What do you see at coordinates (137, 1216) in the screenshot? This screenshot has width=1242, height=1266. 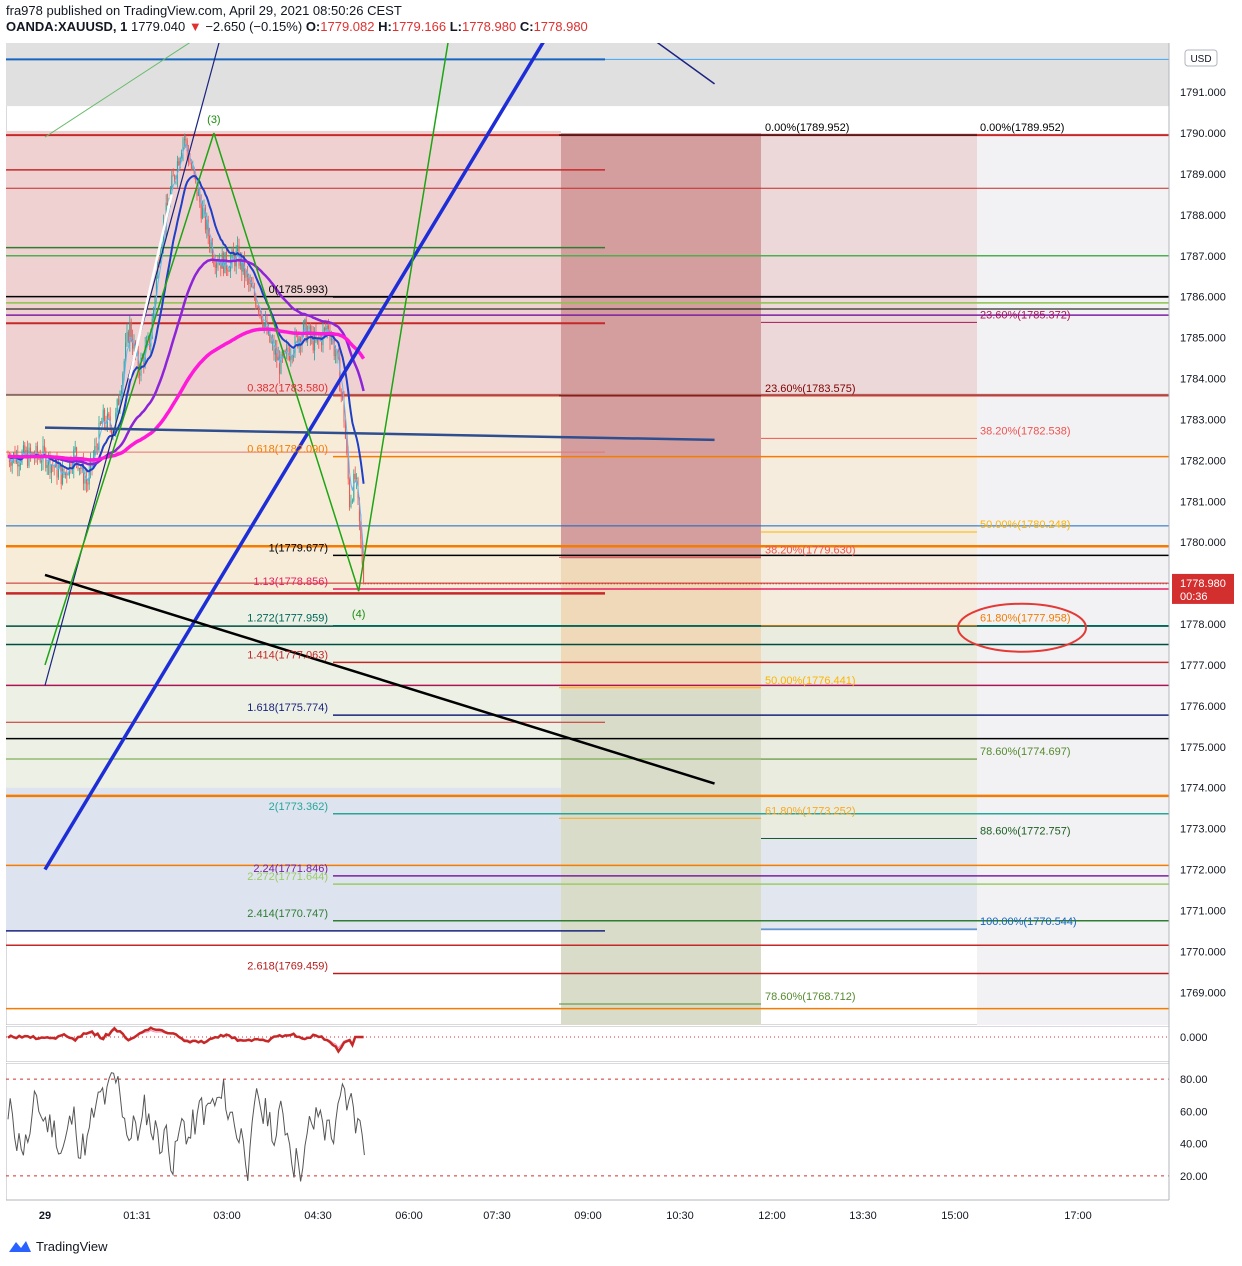 I see `time-tick-label: 01:31` at bounding box center [137, 1216].